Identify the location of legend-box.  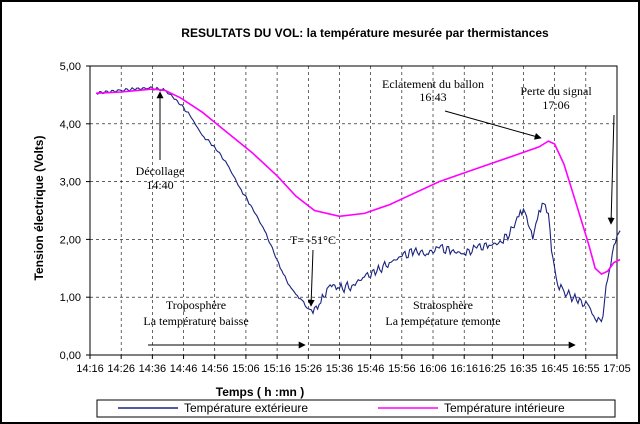
(356, 408).